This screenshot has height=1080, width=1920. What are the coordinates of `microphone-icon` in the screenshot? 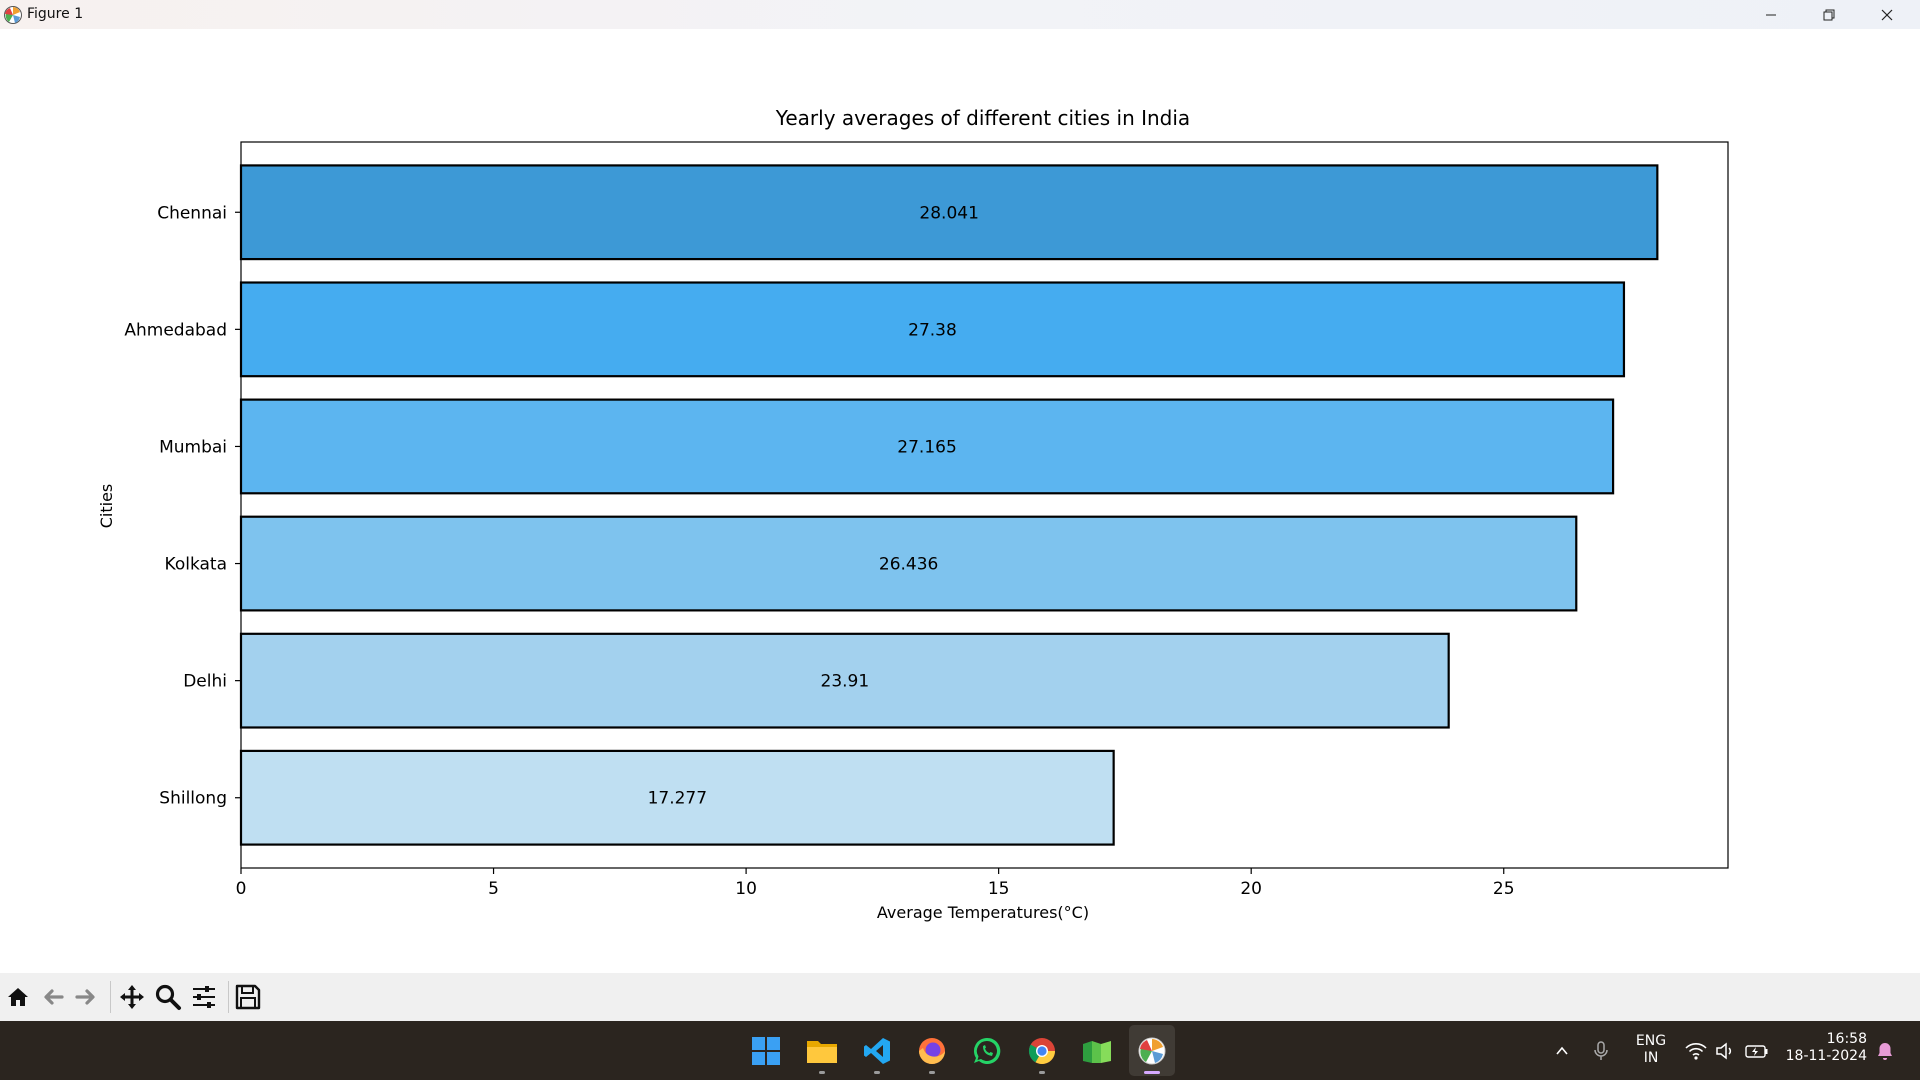 It's located at (1601, 1050).